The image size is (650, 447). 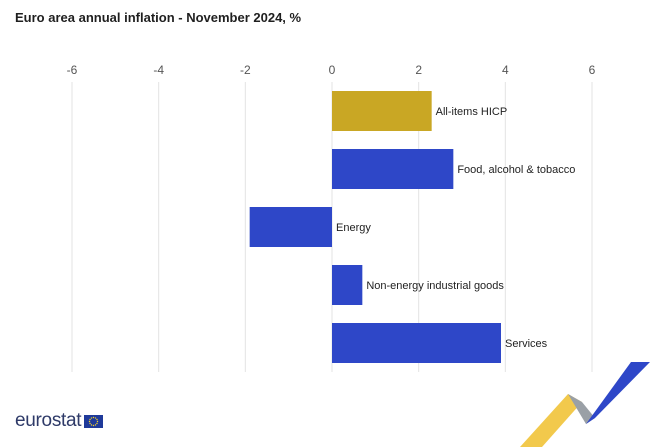 What do you see at coordinates (472, 112) in the screenshot?
I see `category-label: All-items HICP` at bounding box center [472, 112].